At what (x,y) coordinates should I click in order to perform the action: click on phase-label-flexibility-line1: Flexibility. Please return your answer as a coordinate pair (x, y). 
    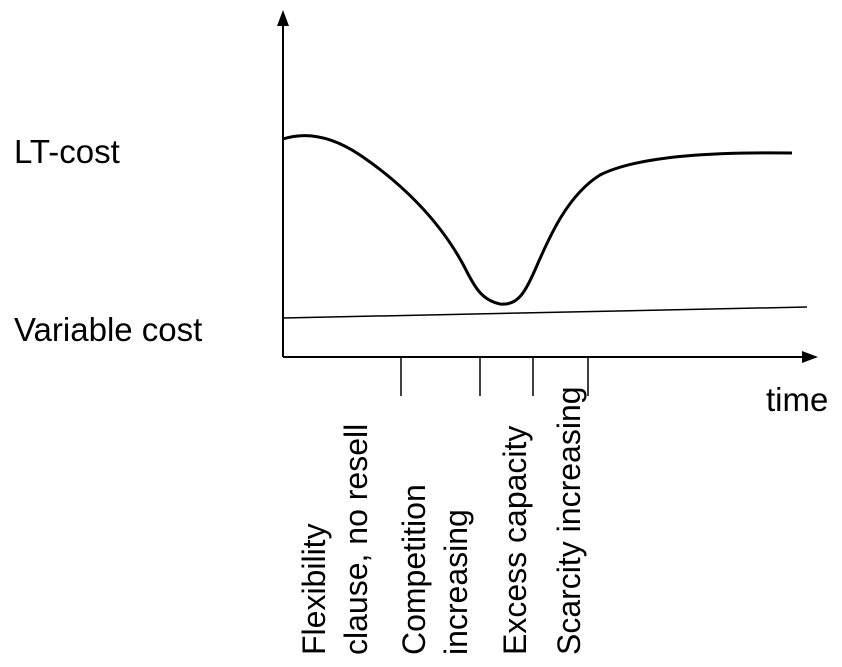
    Looking at the image, I should click on (314, 589).